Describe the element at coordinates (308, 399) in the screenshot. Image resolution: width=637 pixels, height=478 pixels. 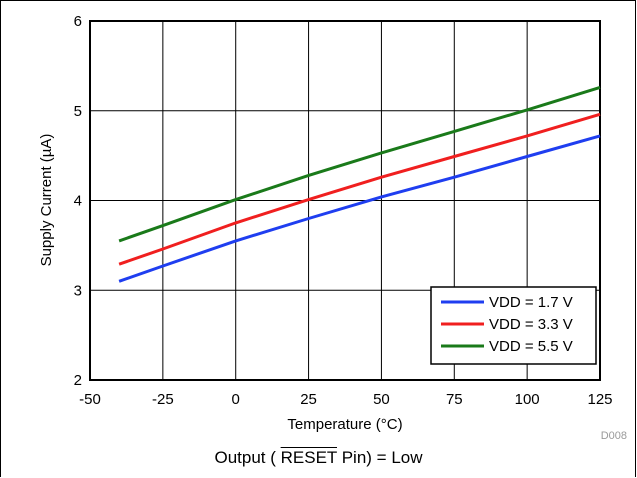
I see `x-tick-label: 25` at that location.